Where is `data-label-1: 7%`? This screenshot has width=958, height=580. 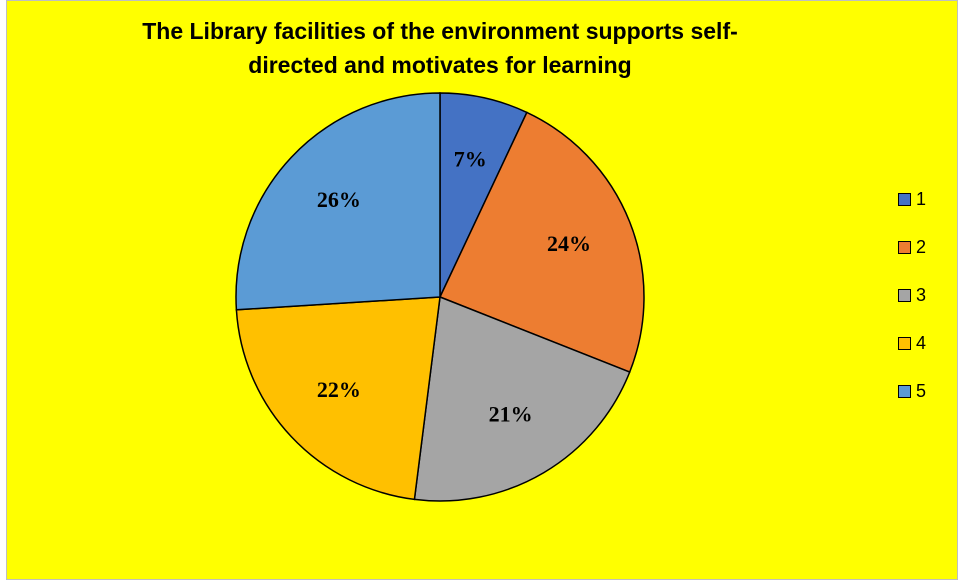
data-label-1: 7% is located at coordinates (470, 159).